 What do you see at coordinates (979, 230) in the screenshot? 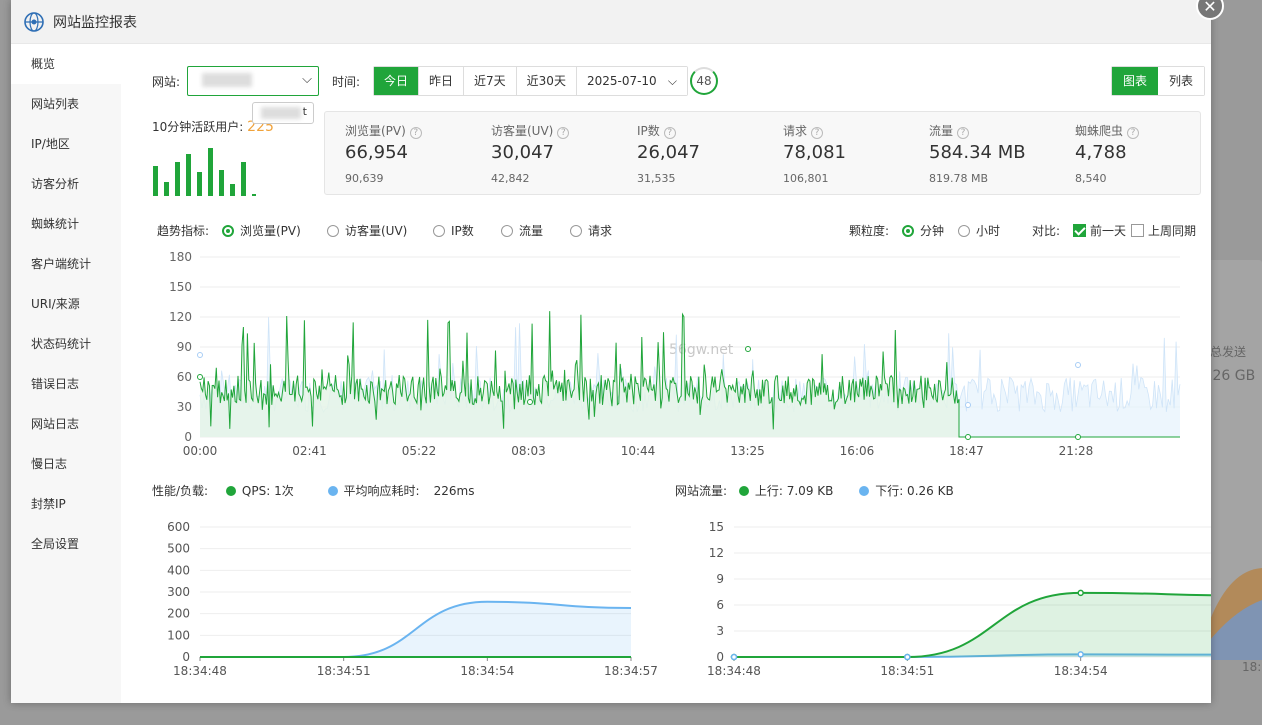
I see `granularity-hour: 小时` at bounding box center [979, 230].